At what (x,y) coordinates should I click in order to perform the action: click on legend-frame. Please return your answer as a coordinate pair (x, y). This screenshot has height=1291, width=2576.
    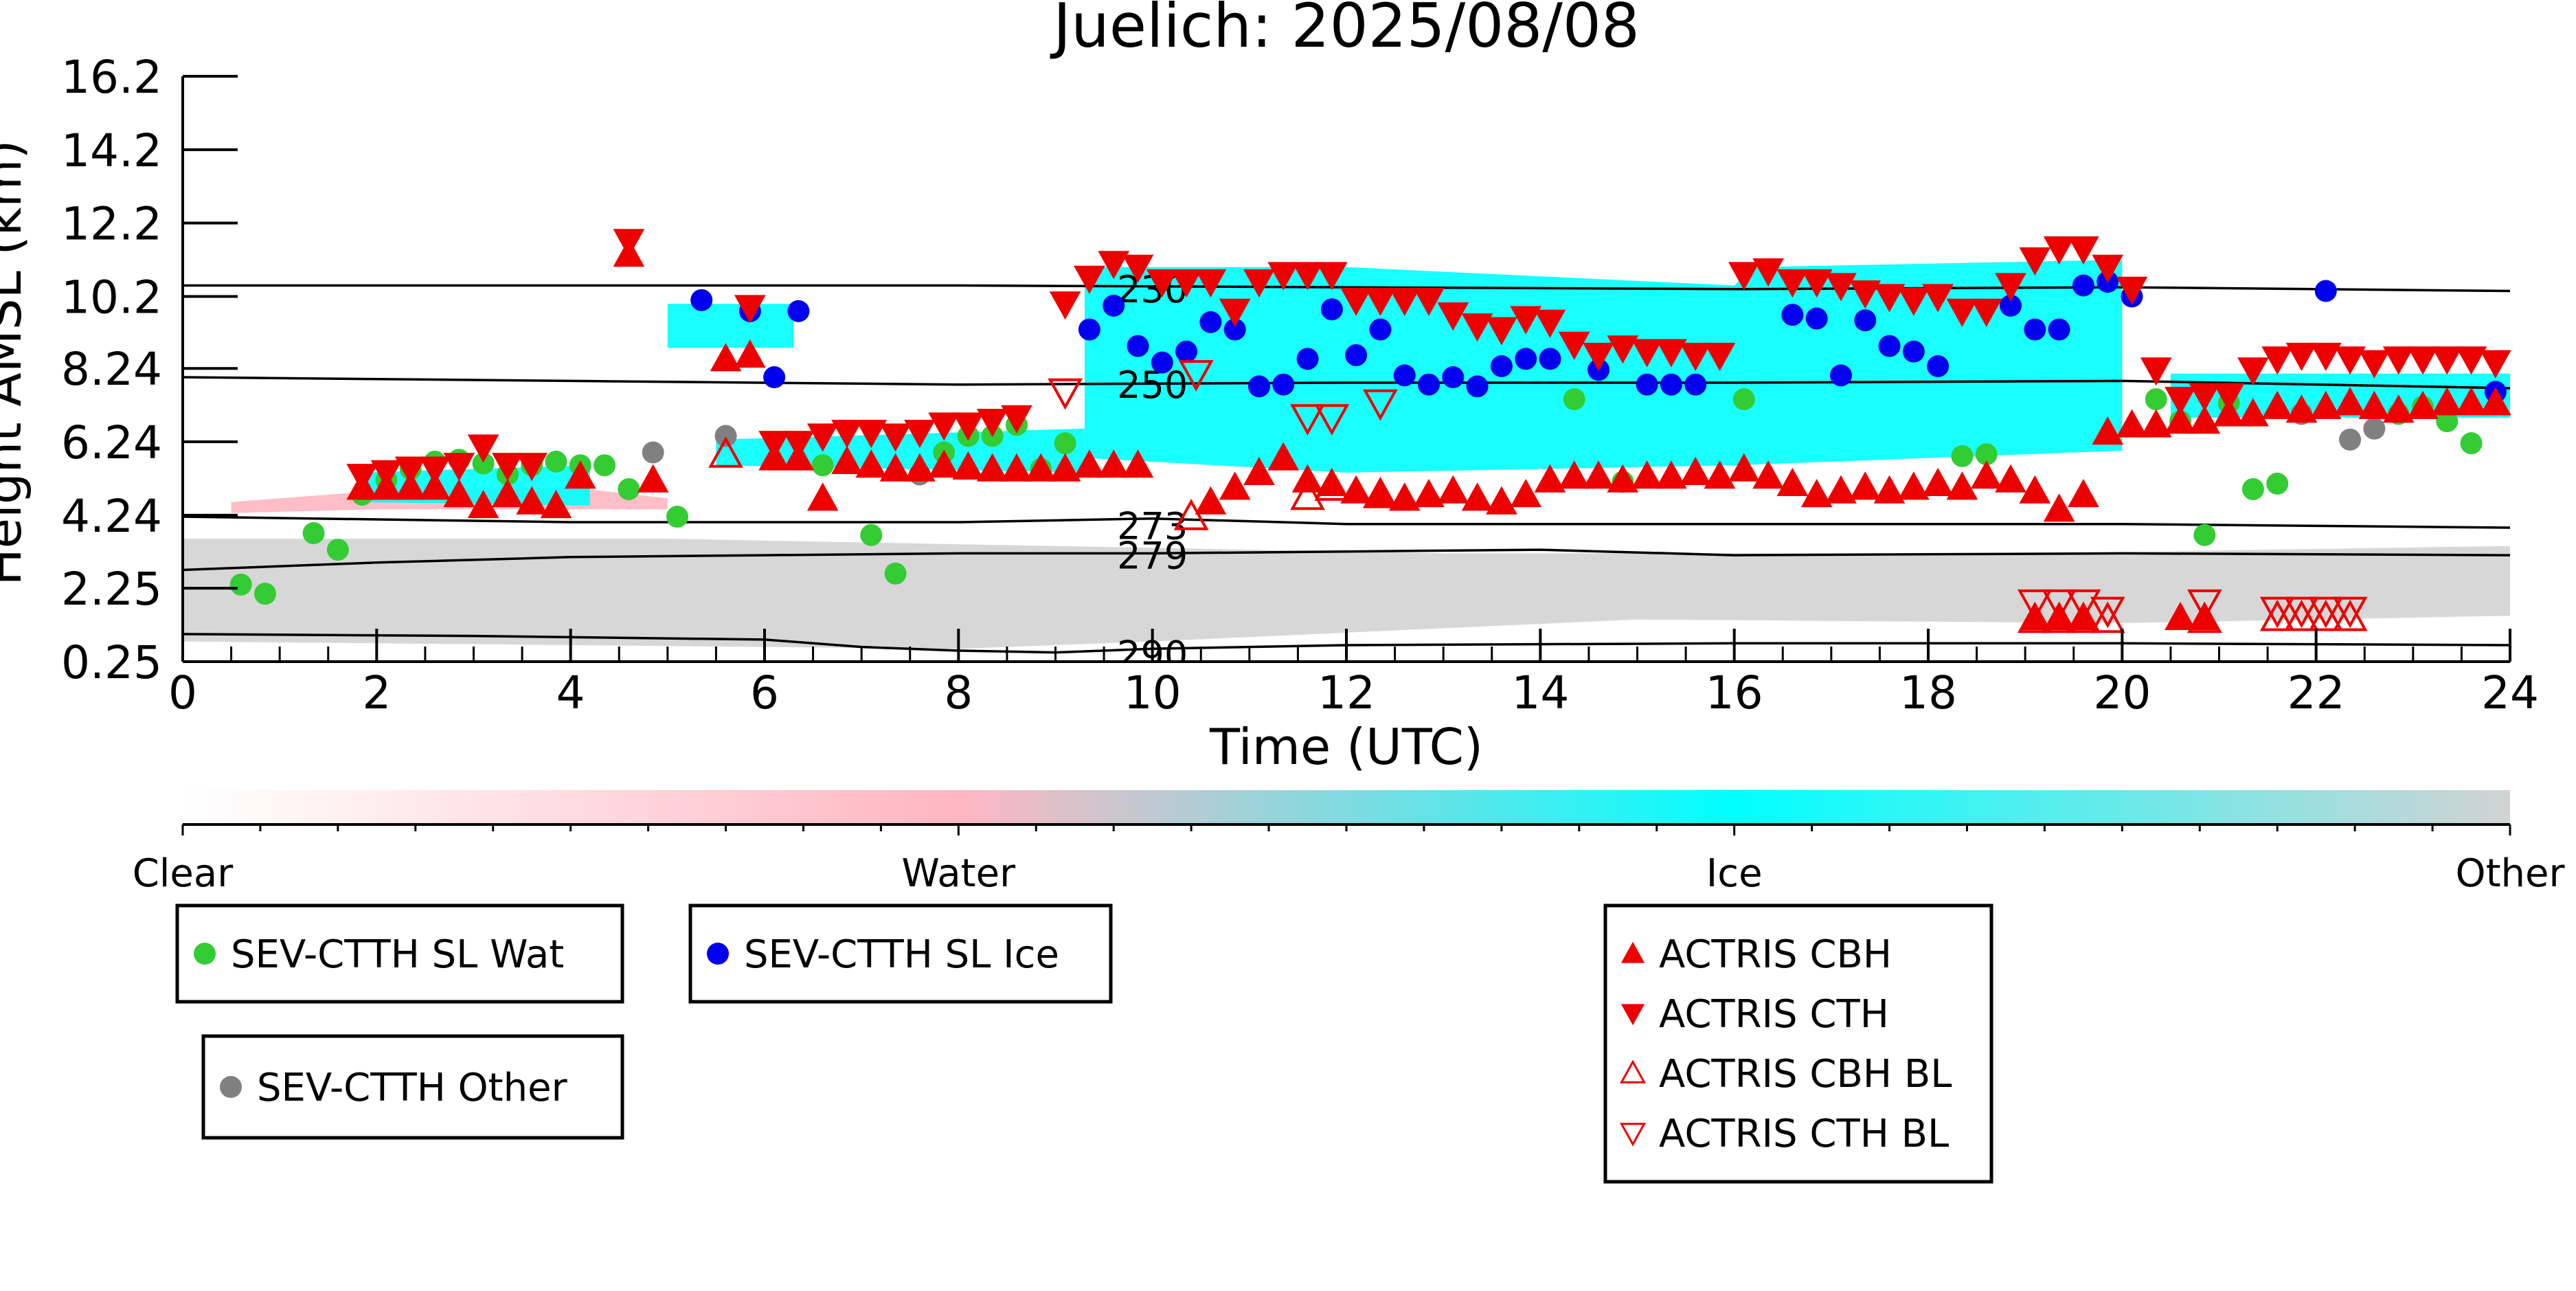
    Looking at the image, I should click on (900, 954).